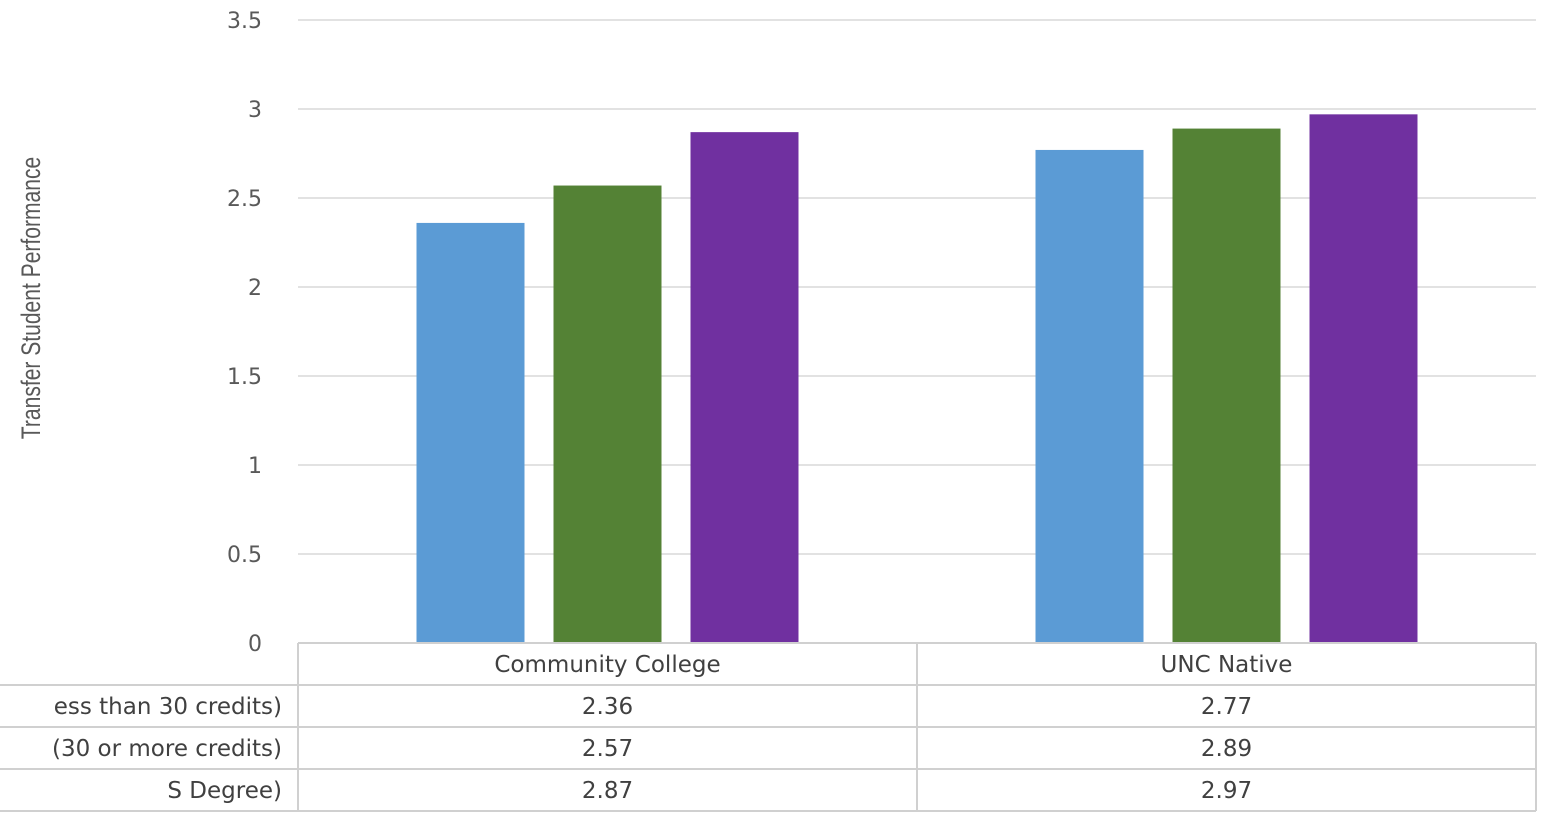 This screenshot has height=817, width=1545. What do you see at coordinates (224, 791) in the screenshot?
I see `series-name: S Degree)` at bounding box center [224, 791].